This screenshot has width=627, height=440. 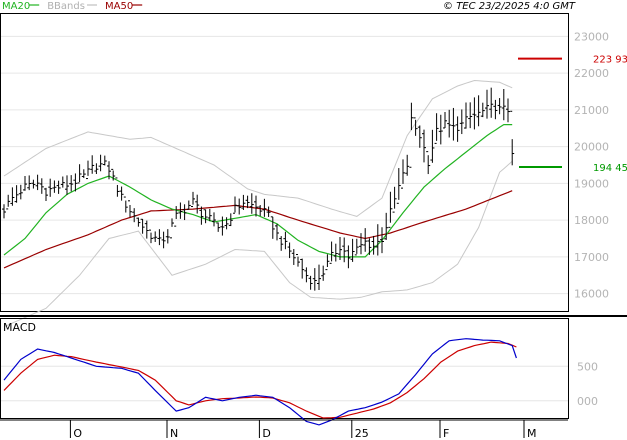 What do you see at coordinates (119, 6) in the screenshot?
I see `legend-label-ma50: MA50` at bounding box center [119, 6].